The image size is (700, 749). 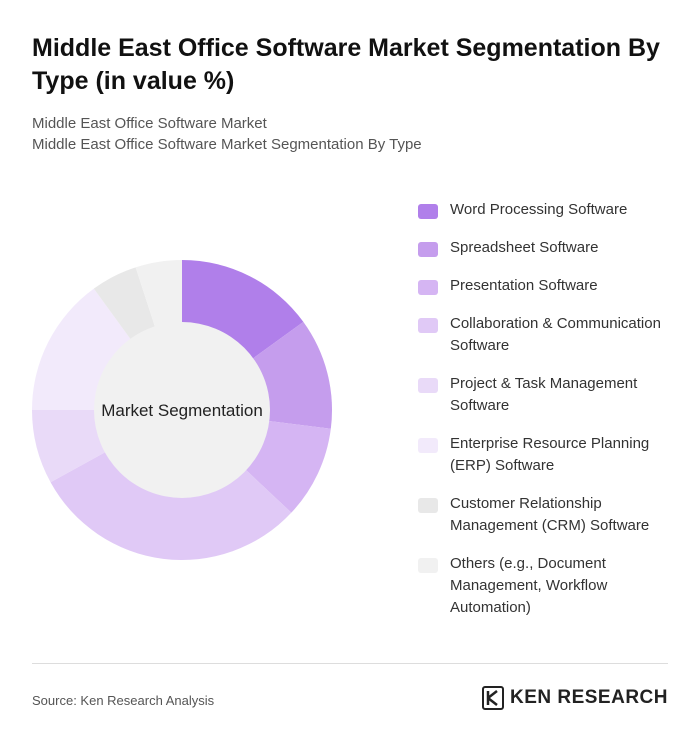 I want to click on donut-center-label: Market Segmentation, so click(x=182, y=410).